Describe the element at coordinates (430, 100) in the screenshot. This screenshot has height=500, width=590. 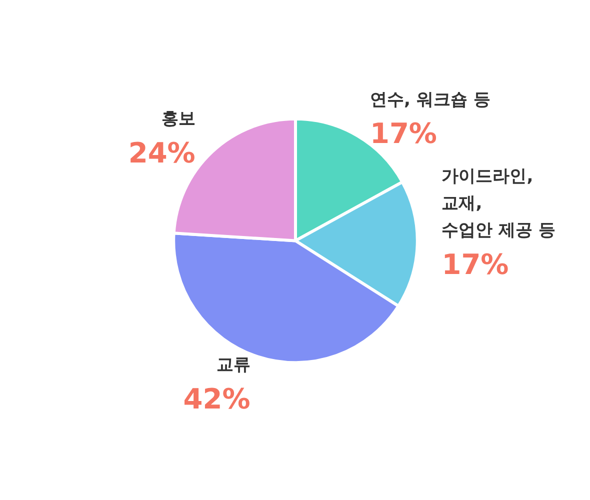
I see `slice-label: 연수, 워크숍 등` at that location.